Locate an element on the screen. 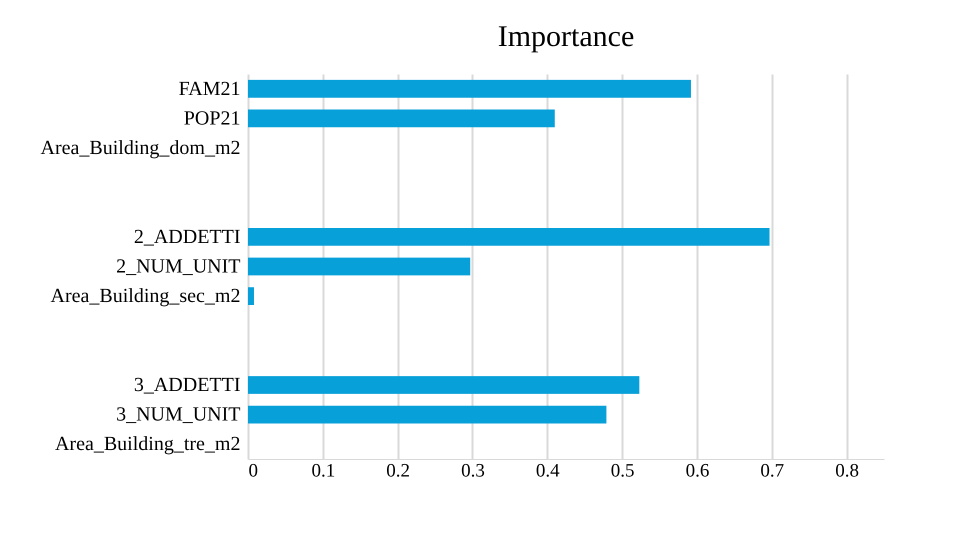 Image resolution: width=957 pixels, height=542 pixels. y-tick-label: 3_NUM_UNIT is located at coordinates (178, 415).